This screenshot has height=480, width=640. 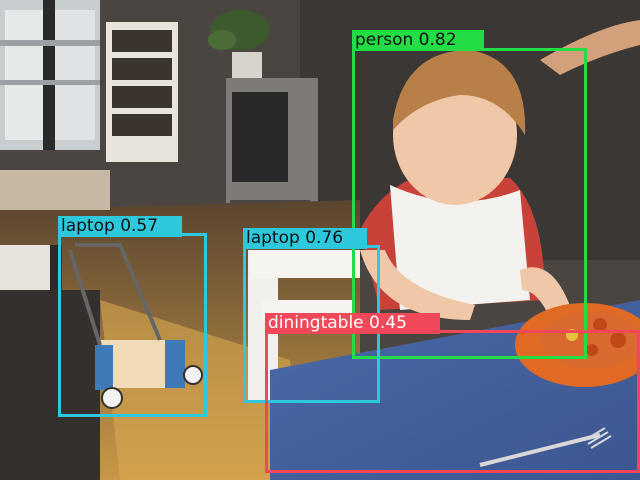 I want to click on window, so click(x=50, y=75).